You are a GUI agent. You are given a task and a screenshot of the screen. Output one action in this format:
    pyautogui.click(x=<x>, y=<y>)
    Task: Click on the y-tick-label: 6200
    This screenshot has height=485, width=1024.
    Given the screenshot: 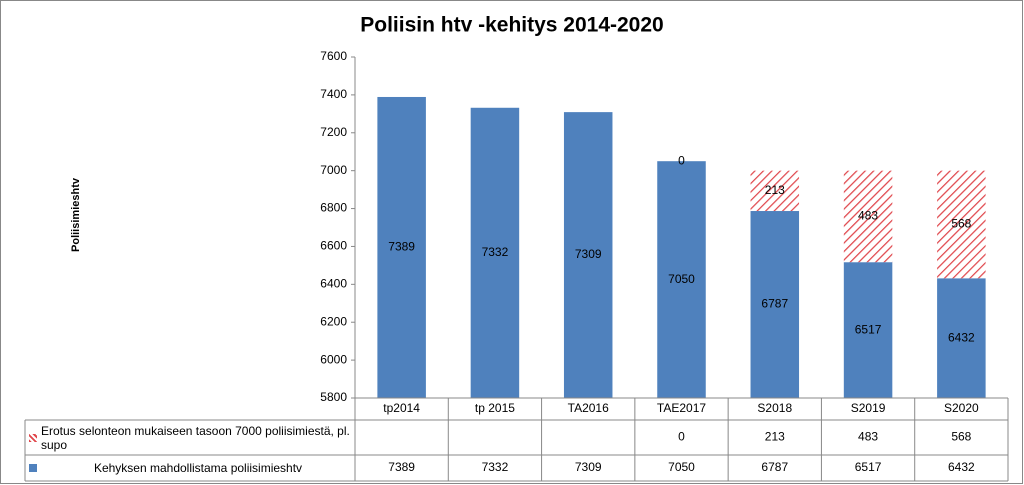 What is the action you would take?
    pyautogui.click(x=333, y=321)
    